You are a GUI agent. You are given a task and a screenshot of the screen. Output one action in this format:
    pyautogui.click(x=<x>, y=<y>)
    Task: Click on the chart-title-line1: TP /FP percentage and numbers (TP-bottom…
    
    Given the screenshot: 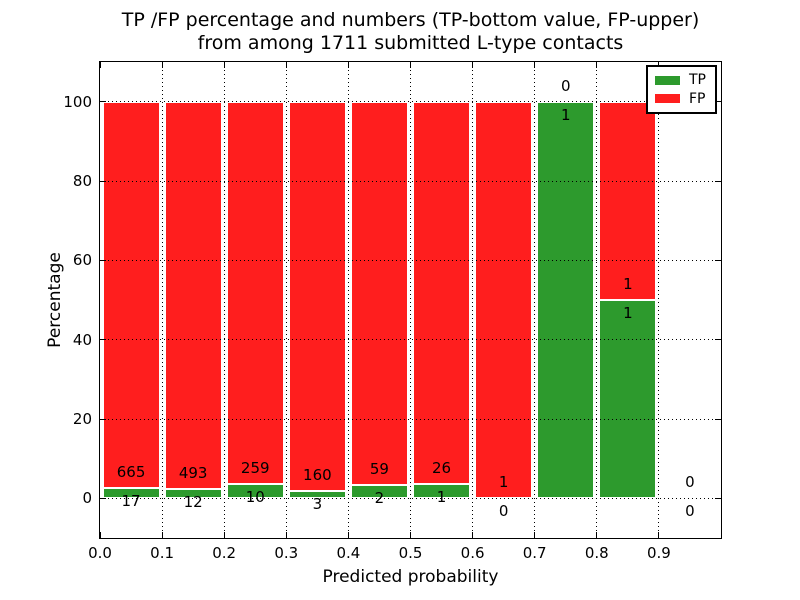 What is the action you would take?
    pyautogui.click(x=410, y=20)
    